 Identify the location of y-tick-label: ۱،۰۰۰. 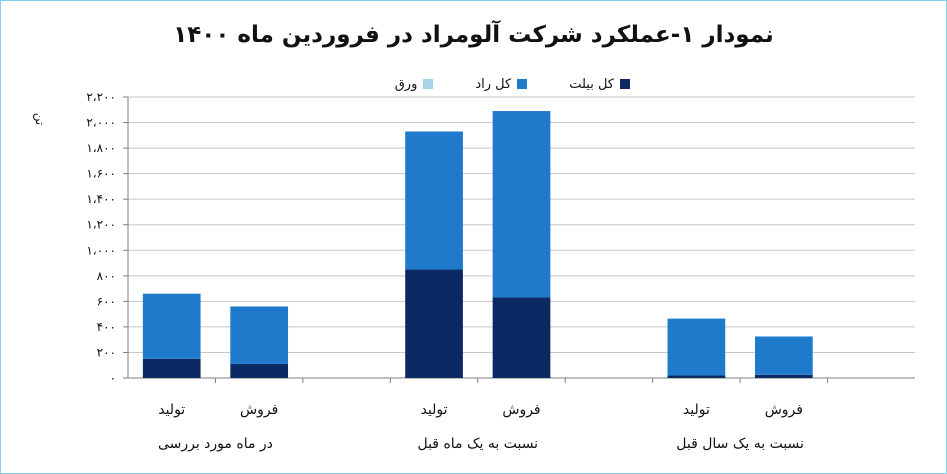
(101, 250).